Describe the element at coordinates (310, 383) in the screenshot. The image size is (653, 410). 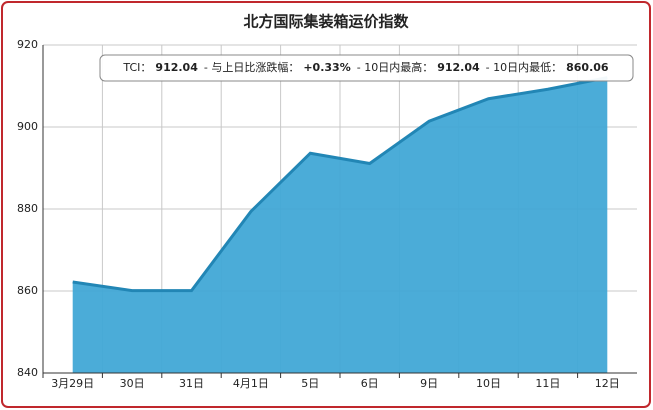
I see `x-tick-label: 5日` at that location.